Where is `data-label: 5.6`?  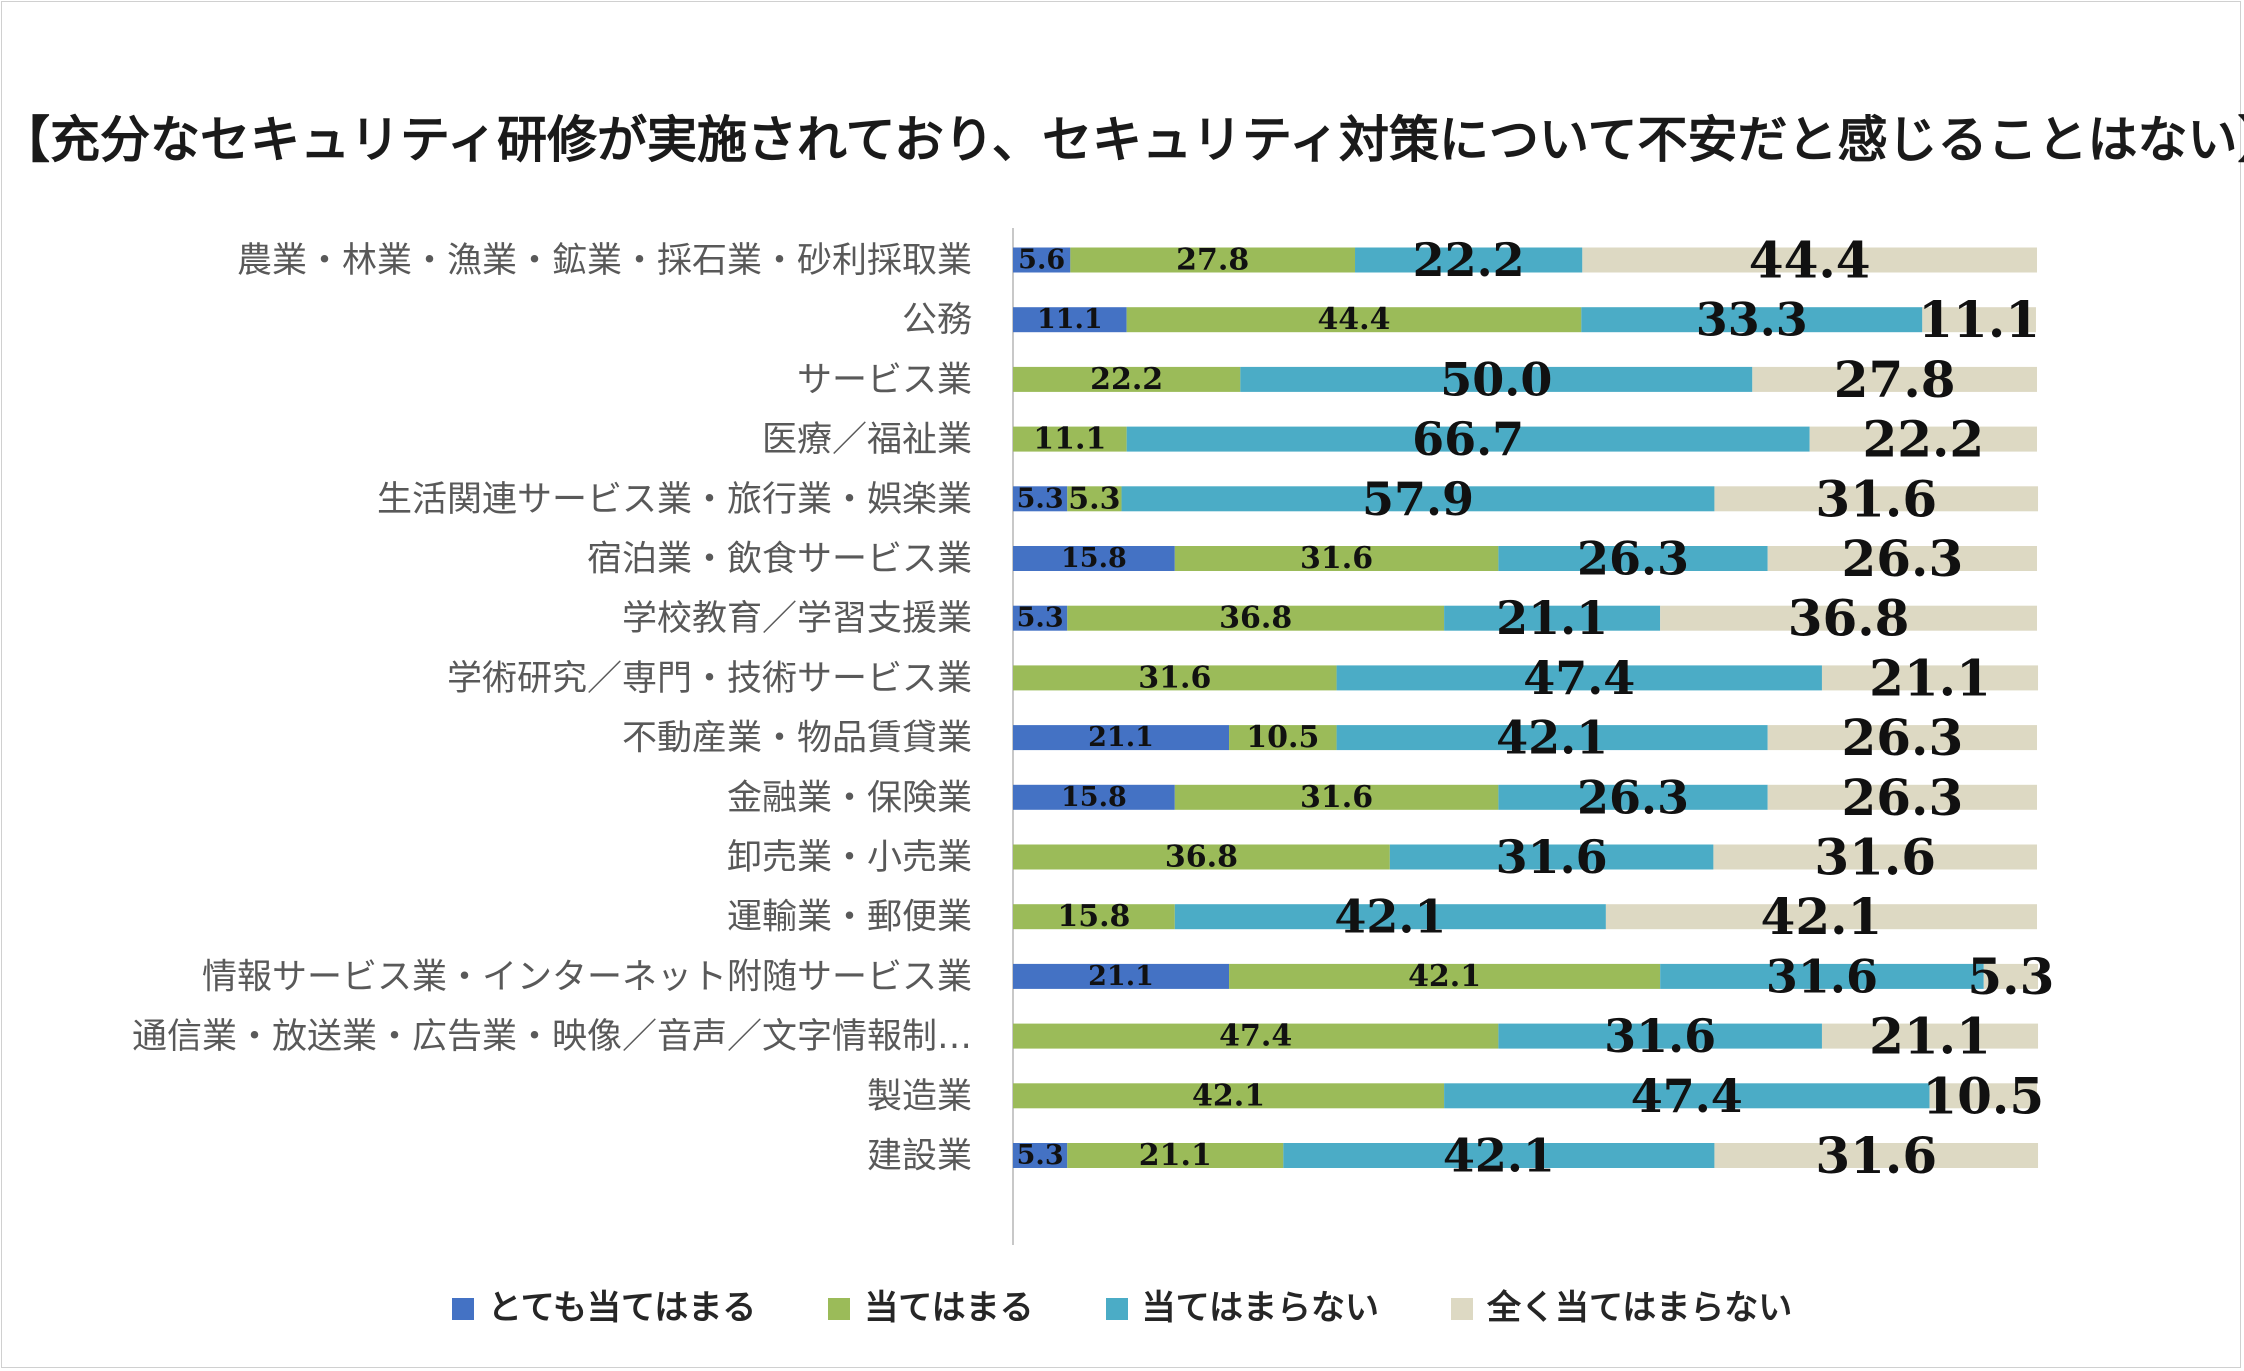
data-label: 5.6 is located at coordinates (1041, 260).